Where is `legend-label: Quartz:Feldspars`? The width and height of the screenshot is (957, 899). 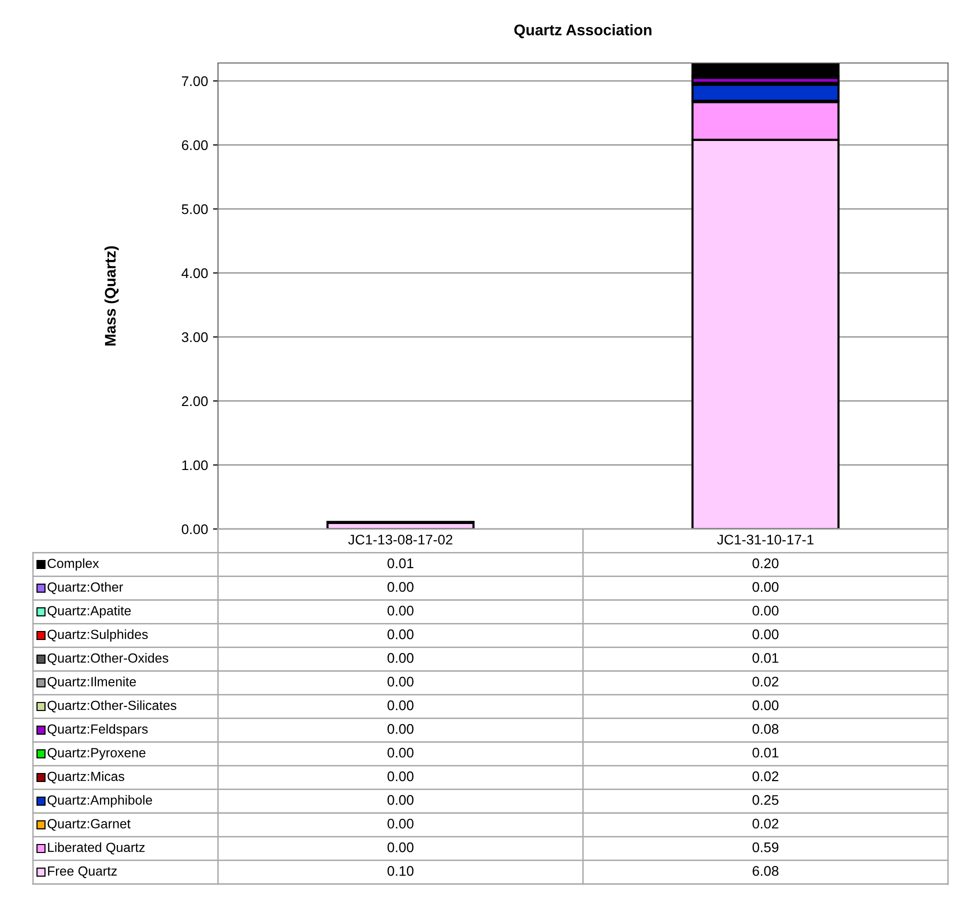
legend-label: Quartz:Feldspars is located at coordinates (98, 730).